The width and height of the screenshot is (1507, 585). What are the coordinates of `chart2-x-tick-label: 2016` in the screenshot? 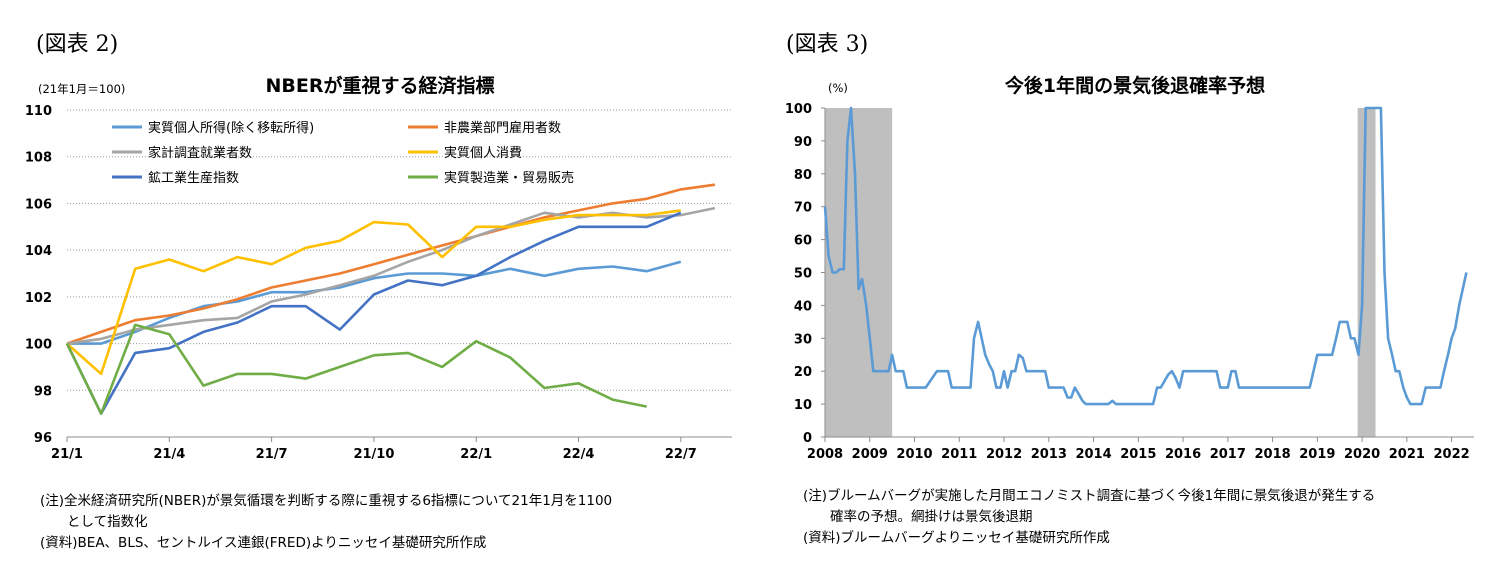 It's located at (1183, 454).